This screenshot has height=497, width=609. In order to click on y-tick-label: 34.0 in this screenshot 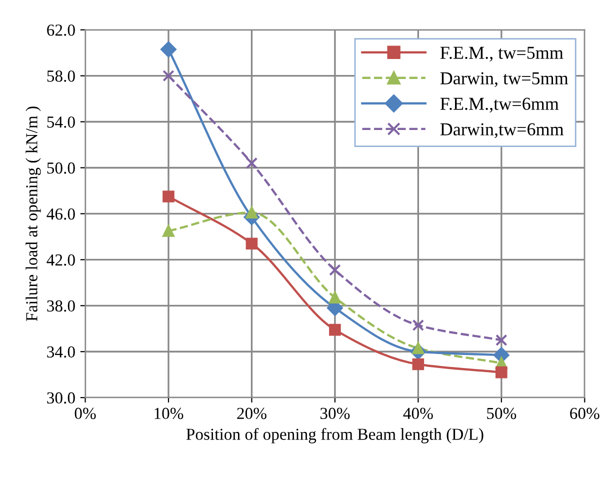, I will do `click(61, 352)`.